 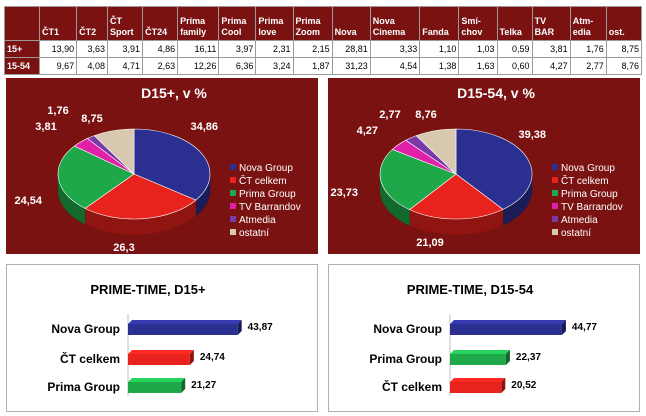 I want to click on table-cell: 3,63, so click(x=92, y=49).